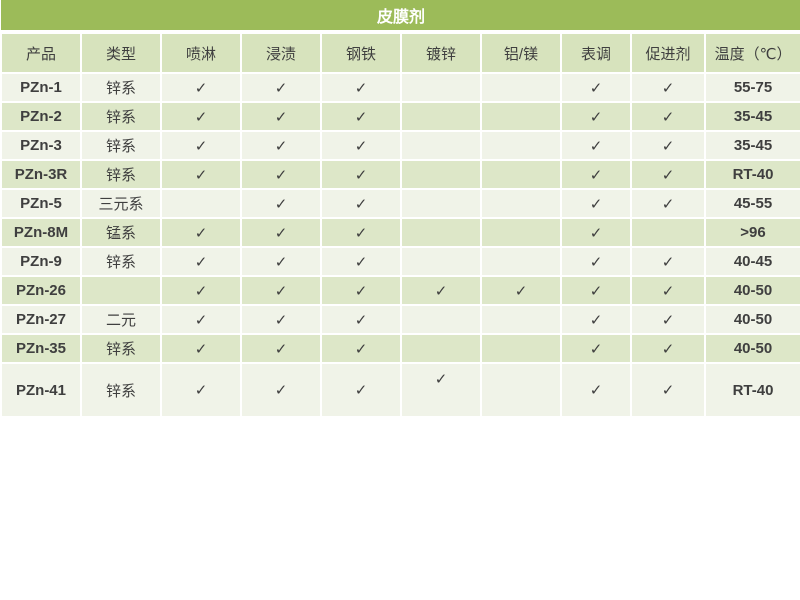 This screenshot has height=600, width=800. Describe the element at coordinates (41, 390) in the screenshot. I see `product-cell: PZn-41` at that location.